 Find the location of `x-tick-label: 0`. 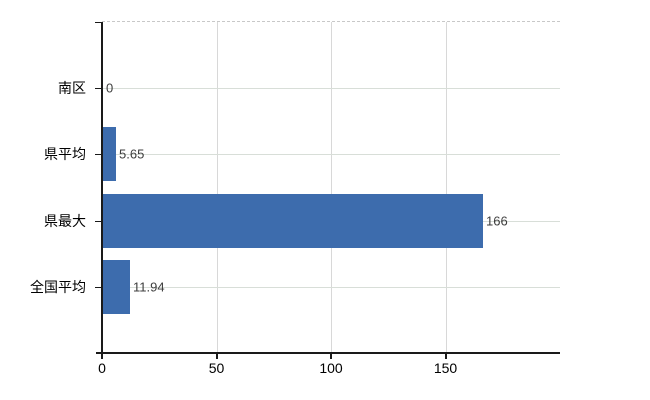

x-tick-label: 0 is located at coordinates (102, 368).